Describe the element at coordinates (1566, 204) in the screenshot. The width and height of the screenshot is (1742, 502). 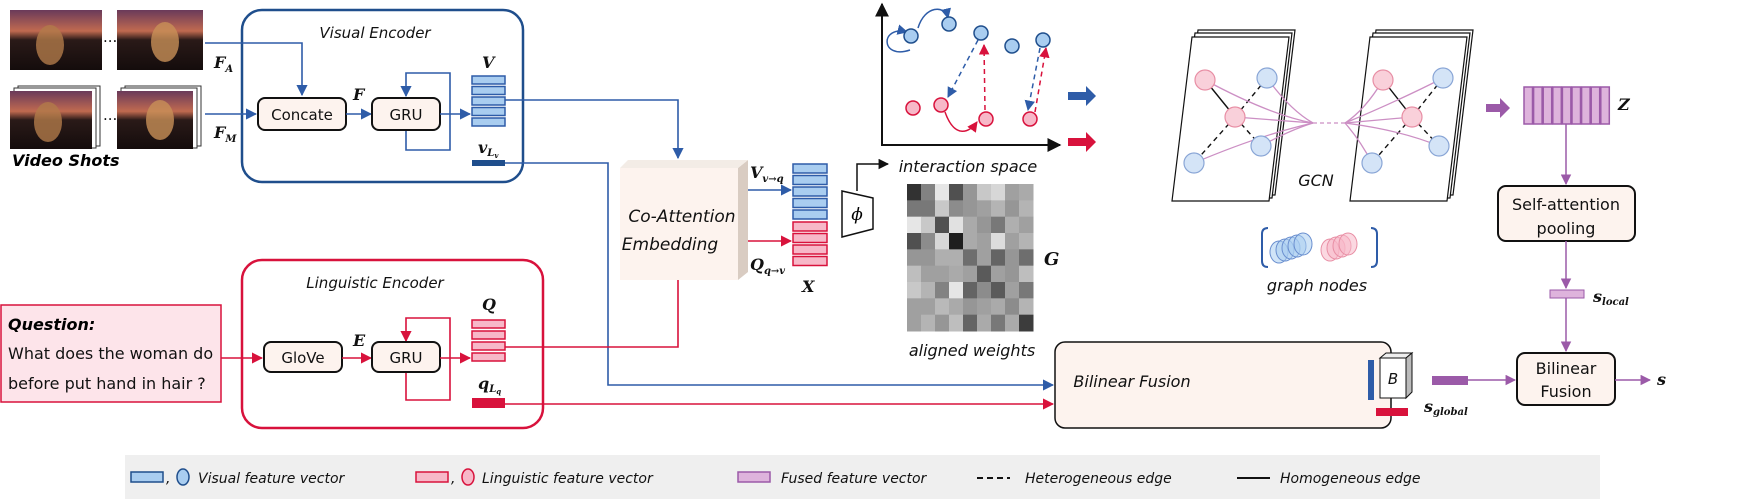
I see `pooling-label-line1: Self-attention` at that location.